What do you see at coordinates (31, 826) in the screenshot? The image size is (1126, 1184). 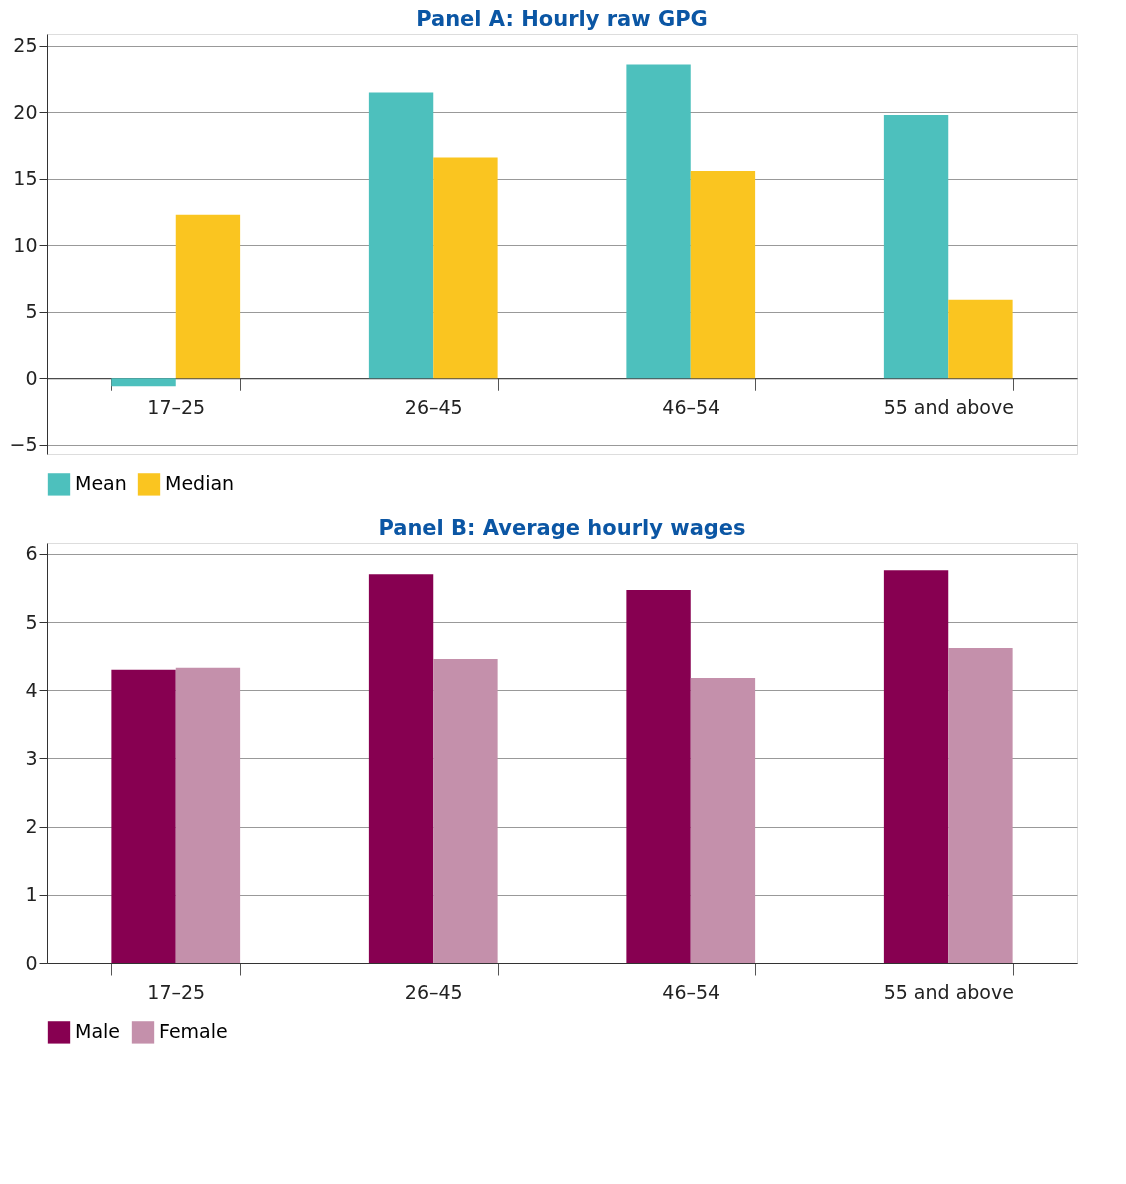 I see `y-tick-label: 2` at bounding box center [31, 826].